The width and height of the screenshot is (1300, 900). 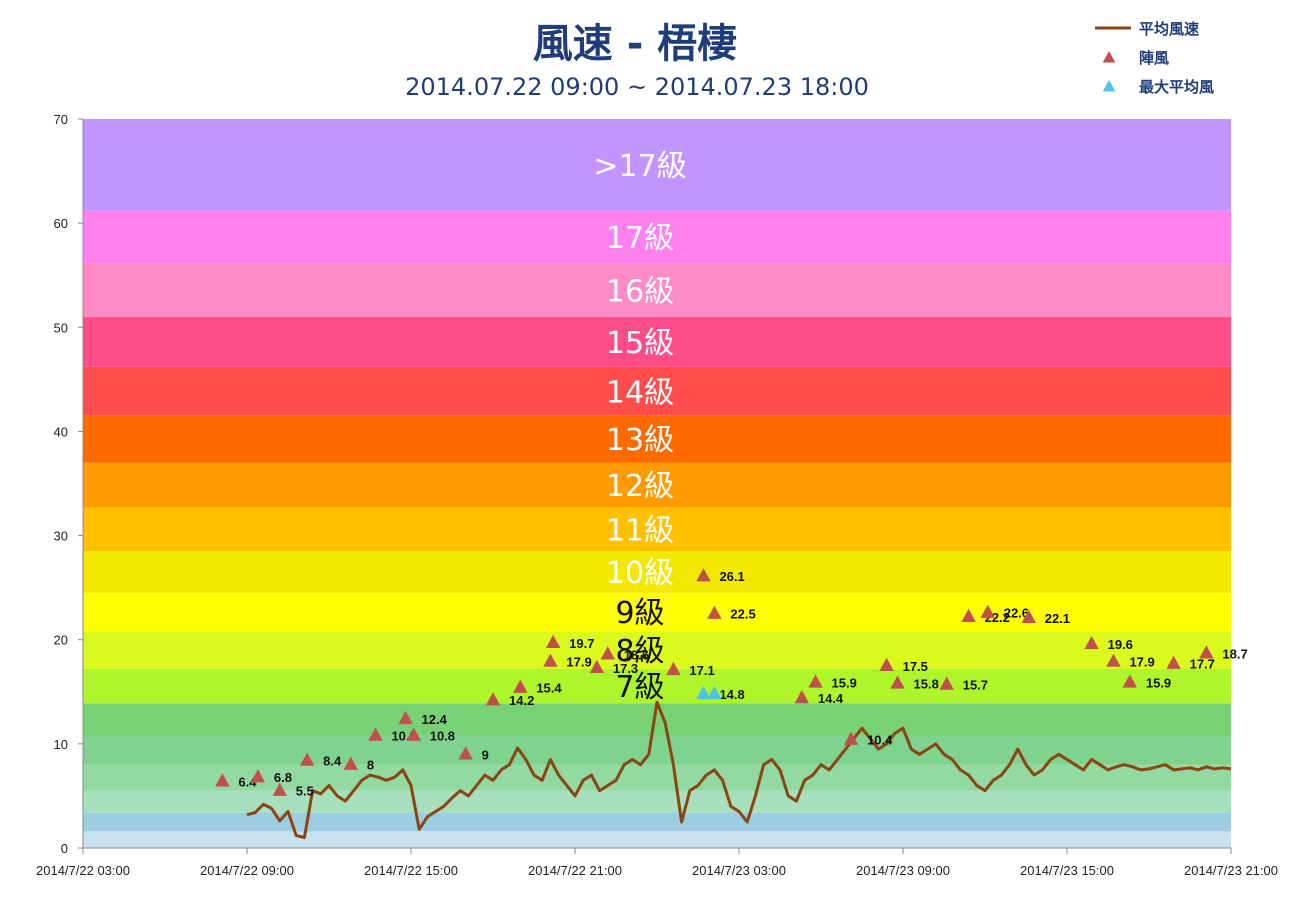 What do you see at coordinates (1141, 662) in the screenshot?
I see `gust-label-28: 17.9` at bounding box center [1141, 662].